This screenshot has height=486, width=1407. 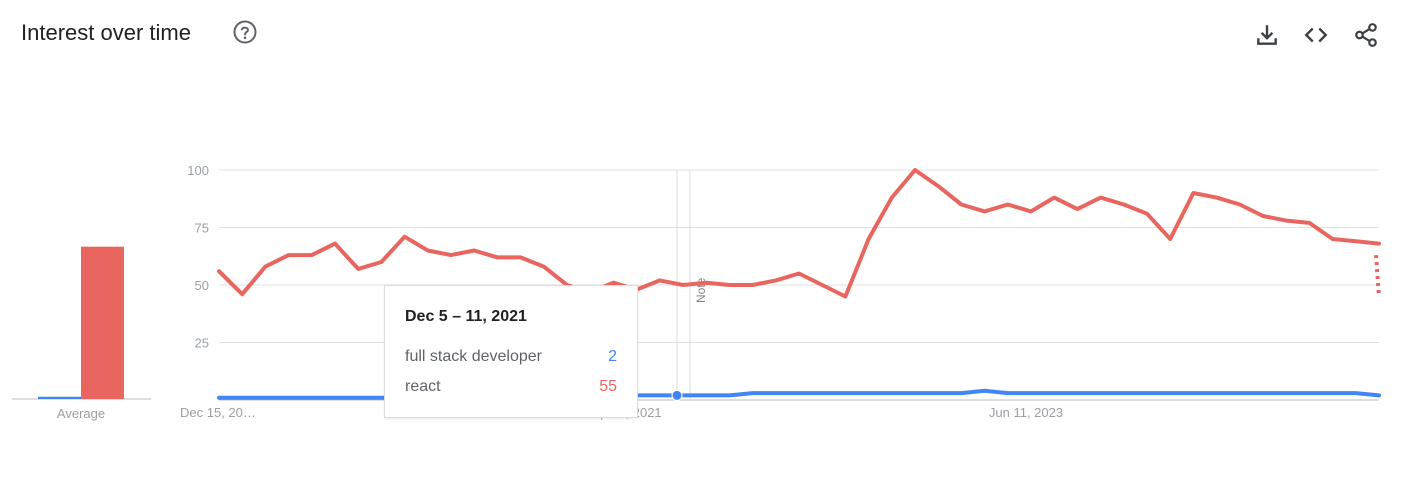 I want to click on share-icon, so click(x=1366, y=35).